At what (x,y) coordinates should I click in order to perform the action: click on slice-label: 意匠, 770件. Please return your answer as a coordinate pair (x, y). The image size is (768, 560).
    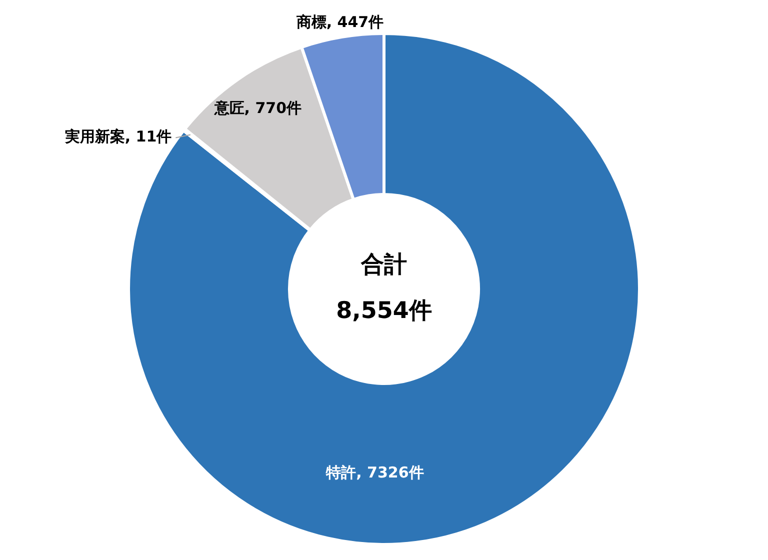
    Looking at the image, I should click on (257, 107).